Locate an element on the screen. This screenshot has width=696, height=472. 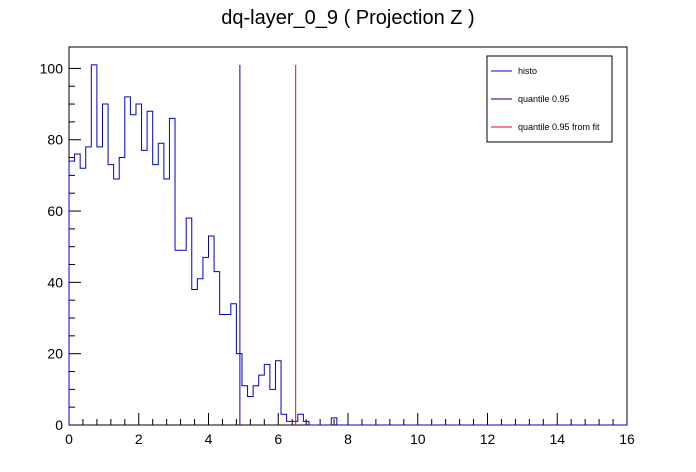
y-tick-label: 0 is located at coordinates (59, 425).